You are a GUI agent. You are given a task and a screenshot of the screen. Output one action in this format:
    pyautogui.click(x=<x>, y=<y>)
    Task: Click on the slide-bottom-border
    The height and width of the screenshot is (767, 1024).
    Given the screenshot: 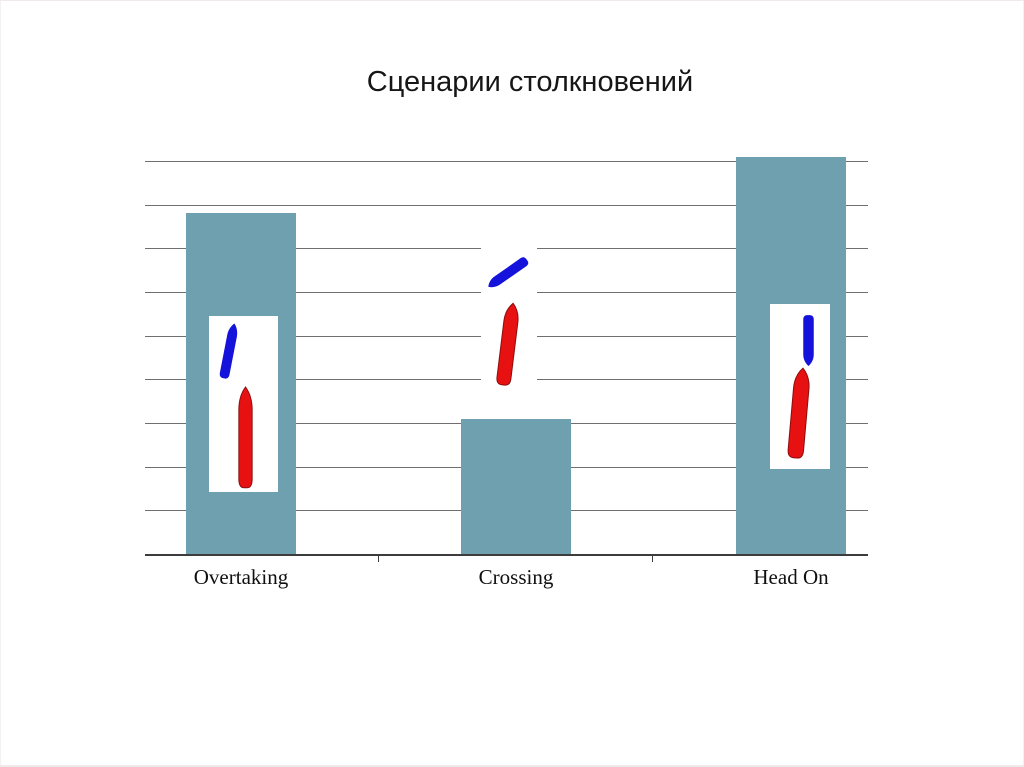 What is the action you would take?
    pyautogui.click(x=512, y=766)
    